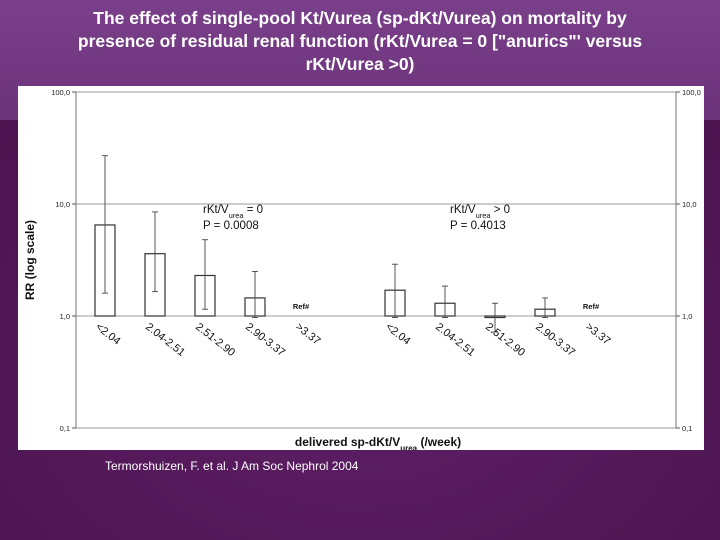  What do you see at coordinates (687, 316) in the screenshot?
I see `y-tick-label-right: 1,0` at bounding box center [687, 316].